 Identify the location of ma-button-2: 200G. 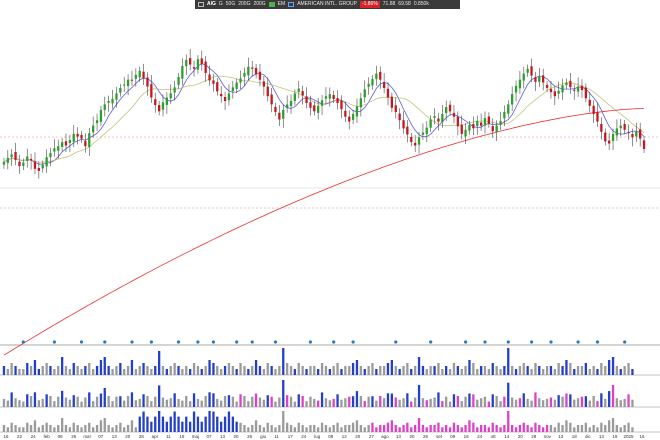
(244, 4).